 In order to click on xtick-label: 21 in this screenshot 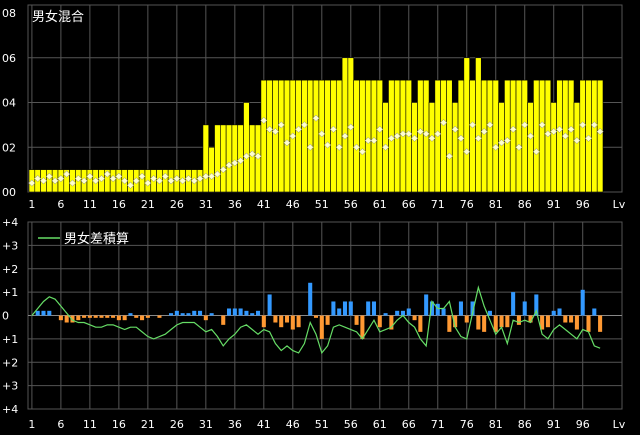, I will do `click(148, 424)`.